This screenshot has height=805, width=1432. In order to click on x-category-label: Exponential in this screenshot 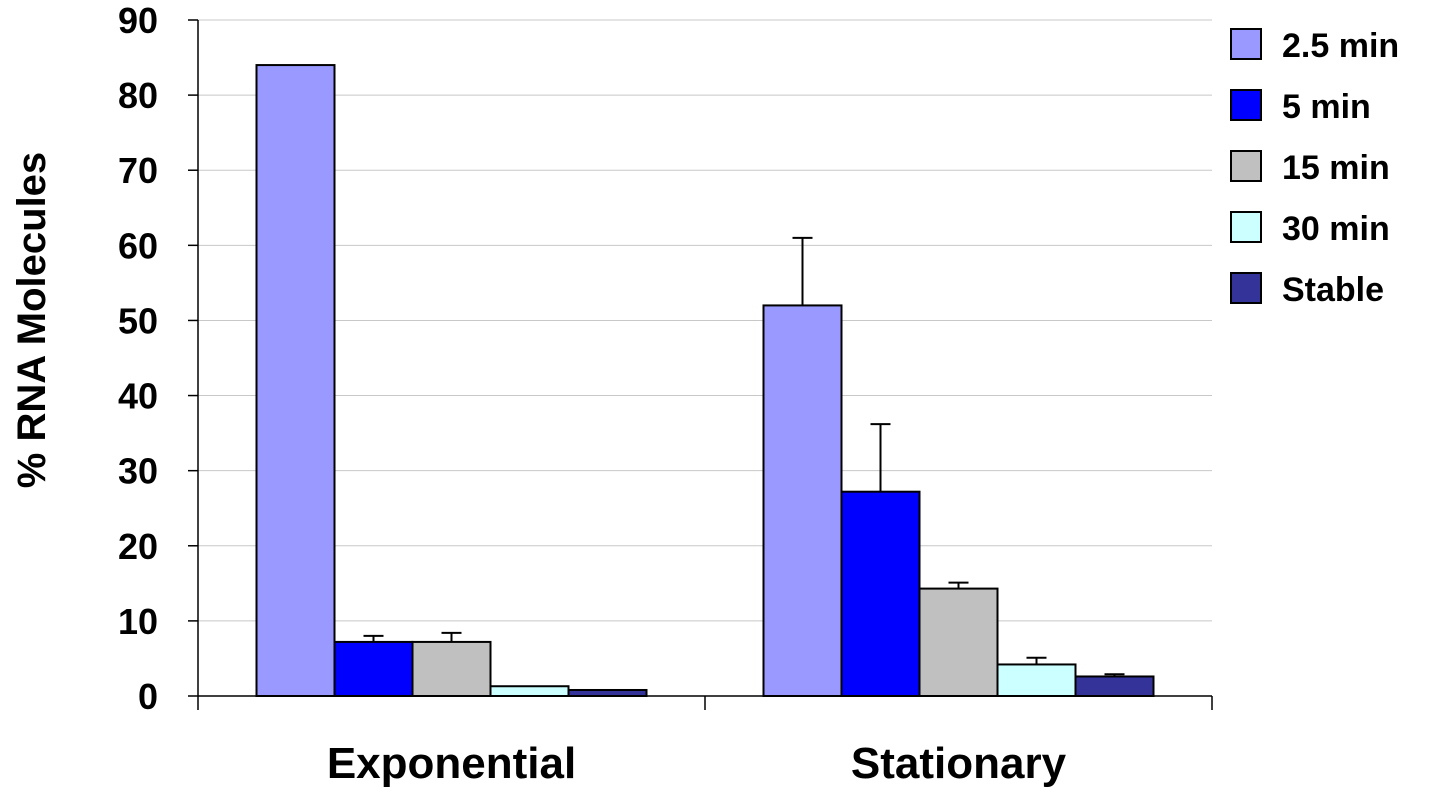, I will do `click(451, 763)`.